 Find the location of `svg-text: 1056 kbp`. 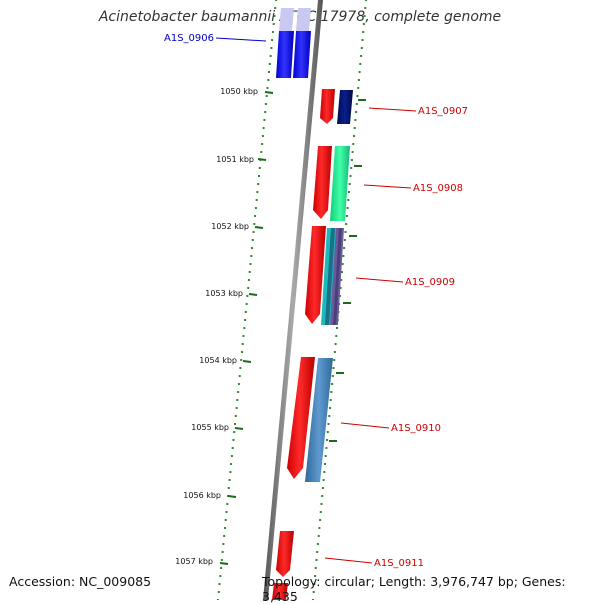

svg-text: 1056 kbp is located at coordinates (202, 495).